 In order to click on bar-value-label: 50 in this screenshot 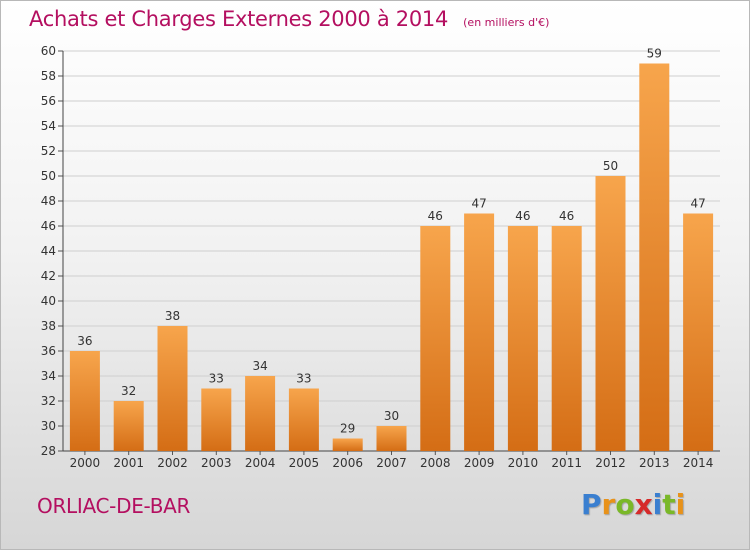, I will do `click(610, 166)`.